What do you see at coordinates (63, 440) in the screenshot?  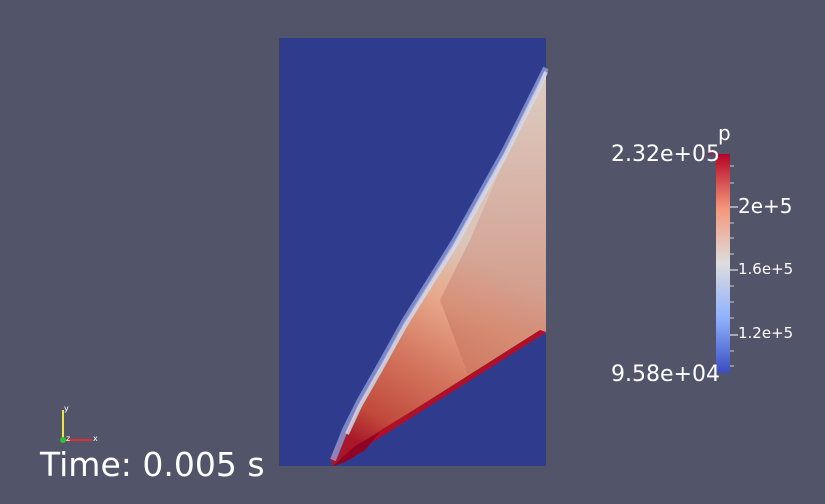 I see `z-axis-marker` at bounding box center [63, 440].